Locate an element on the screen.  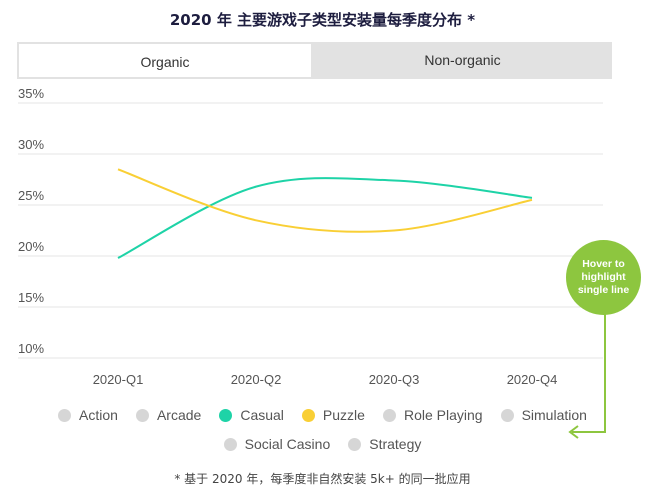
x-tick-label: 2020-Q2 is located at coordinates (256, 379).